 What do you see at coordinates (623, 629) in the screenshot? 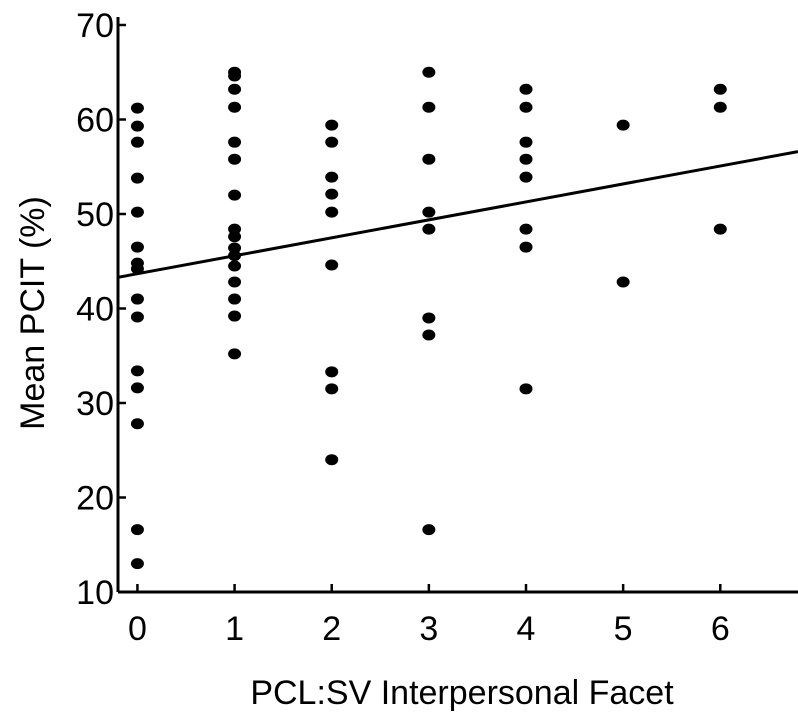
I see `x-tick-label: 5` at bounding box center [623, 629].